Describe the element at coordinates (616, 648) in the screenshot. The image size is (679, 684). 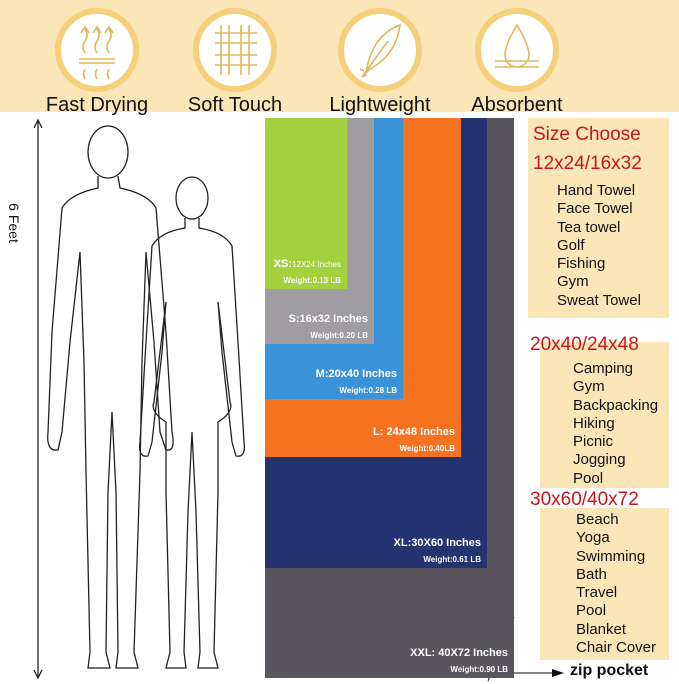
I see `list-item: Chair Cover` at that location.